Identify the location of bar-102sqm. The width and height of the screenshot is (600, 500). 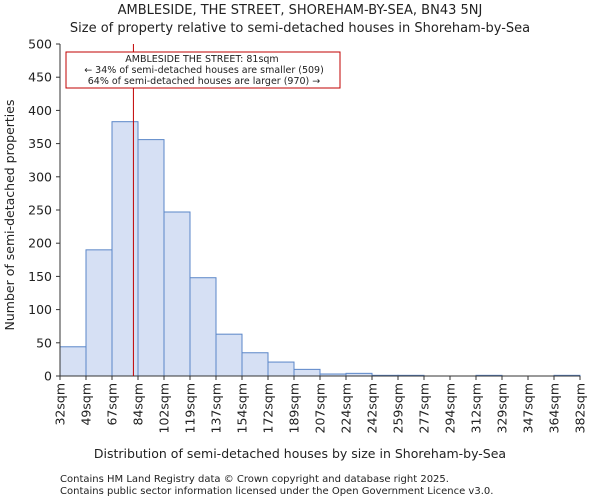
(177, 294).